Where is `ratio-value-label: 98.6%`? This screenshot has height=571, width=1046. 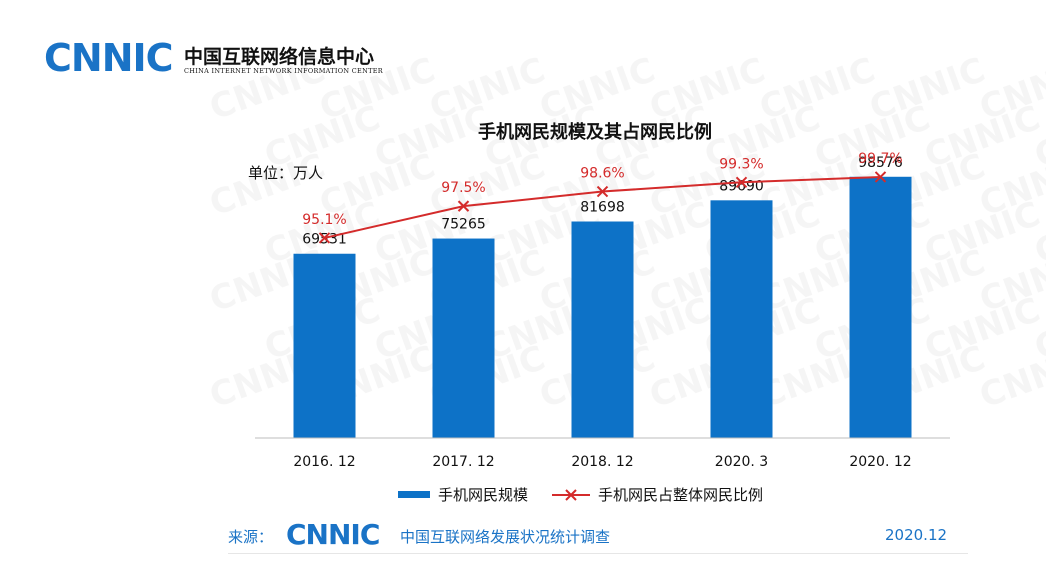 ratio-value-label: 98.6% is located at coordinates (602, 174).